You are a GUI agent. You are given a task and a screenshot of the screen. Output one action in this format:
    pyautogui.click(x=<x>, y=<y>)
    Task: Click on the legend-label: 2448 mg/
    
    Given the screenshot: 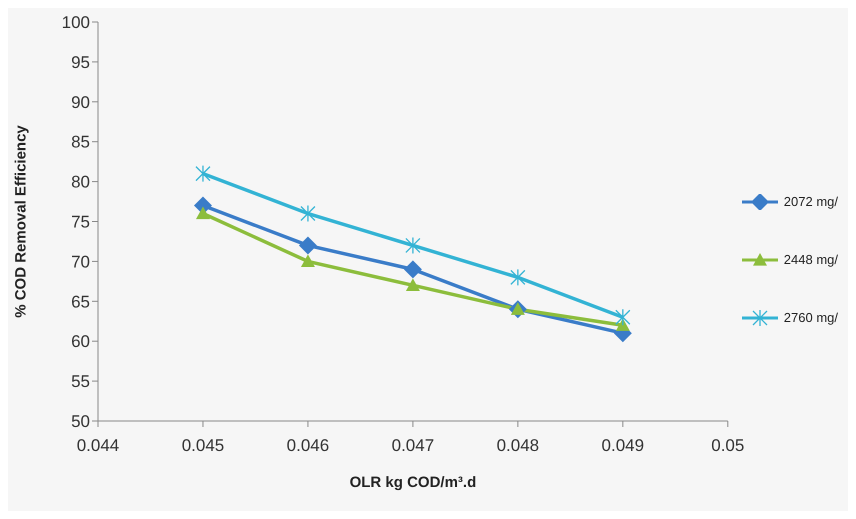 What is the action you would take?
    pyautogui.click(x=811, y=259)
    